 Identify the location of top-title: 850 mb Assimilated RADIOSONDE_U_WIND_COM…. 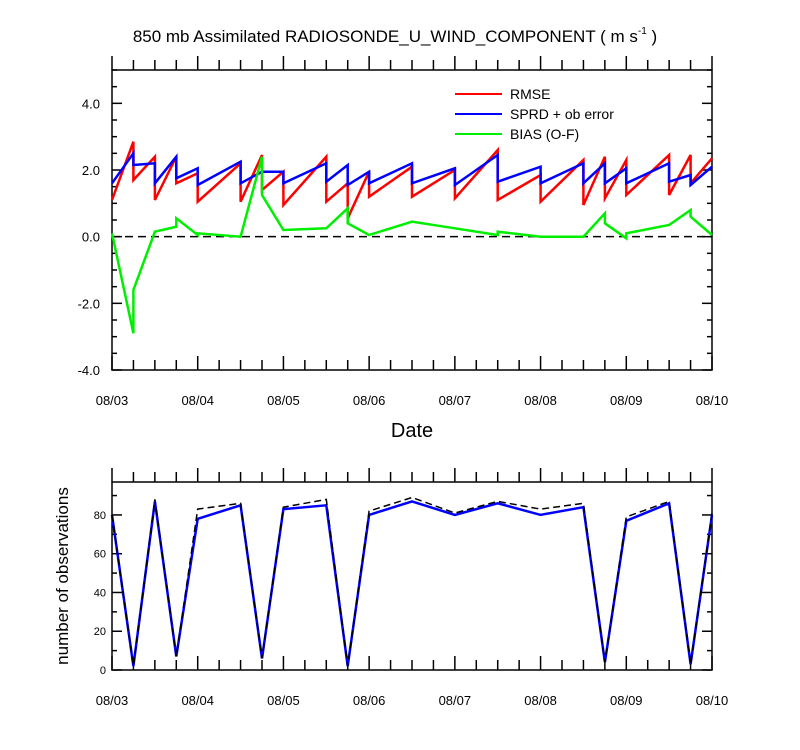
(395, 36).